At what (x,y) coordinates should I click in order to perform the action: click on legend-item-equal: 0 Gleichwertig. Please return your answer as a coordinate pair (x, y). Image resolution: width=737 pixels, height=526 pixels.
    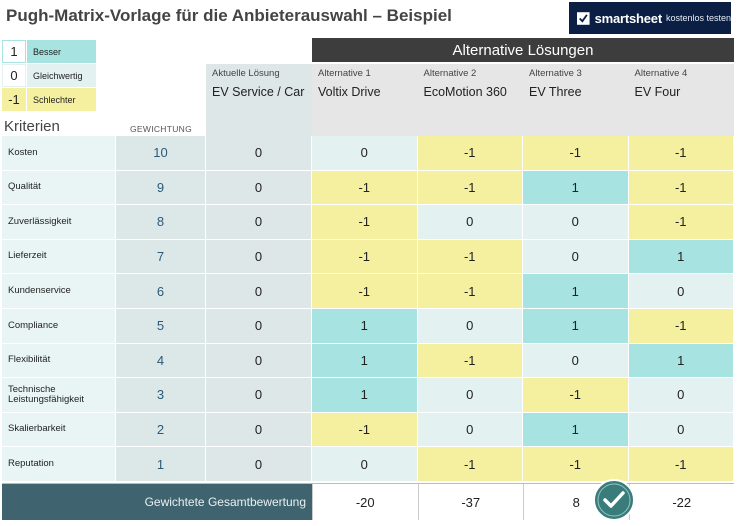
    Looking at the image, I should click on (49, 76).